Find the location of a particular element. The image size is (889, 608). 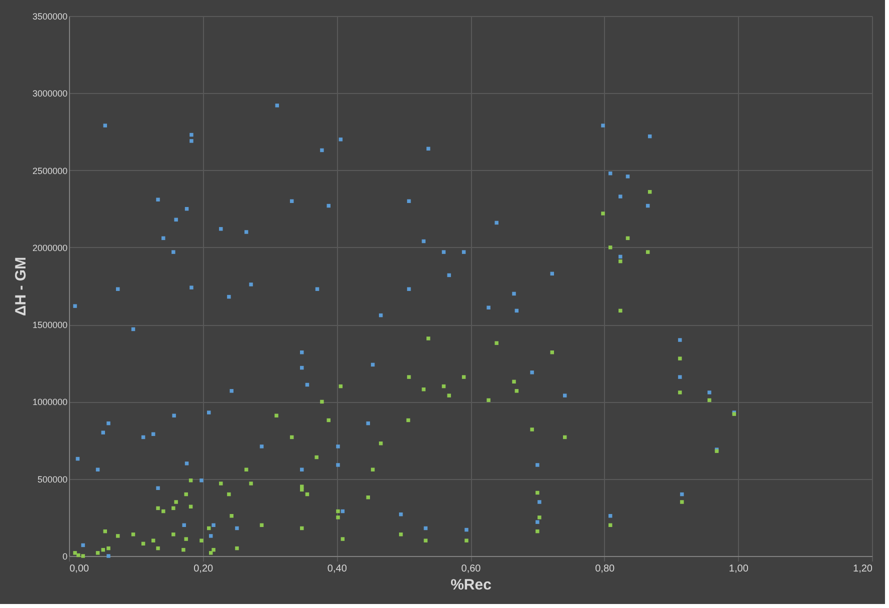

x-tick-label: 0,60 is located at coordinates (471, 569).